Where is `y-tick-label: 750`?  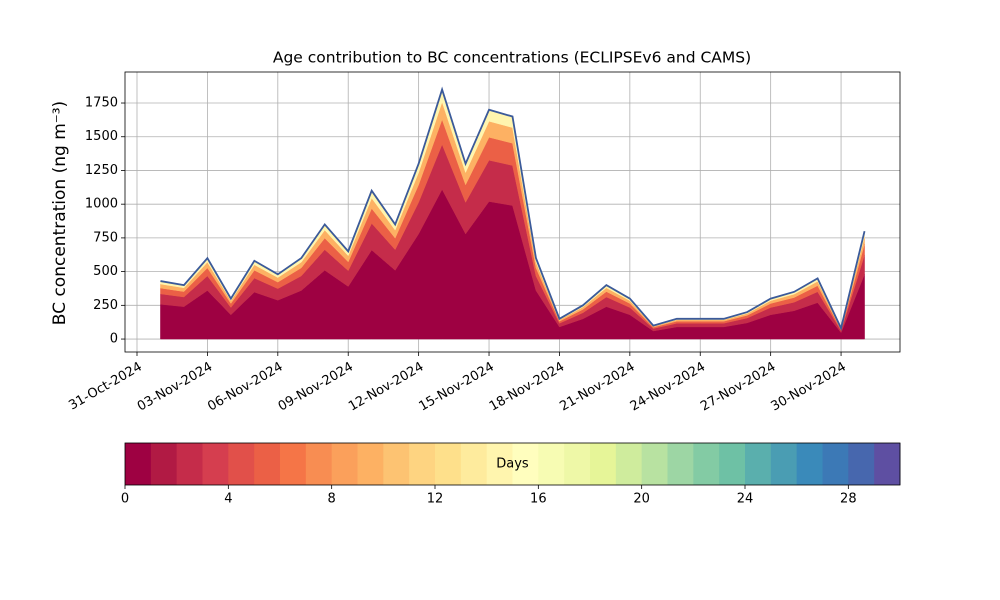
y-tick-label: 750 is located at coordinates (105, 237).